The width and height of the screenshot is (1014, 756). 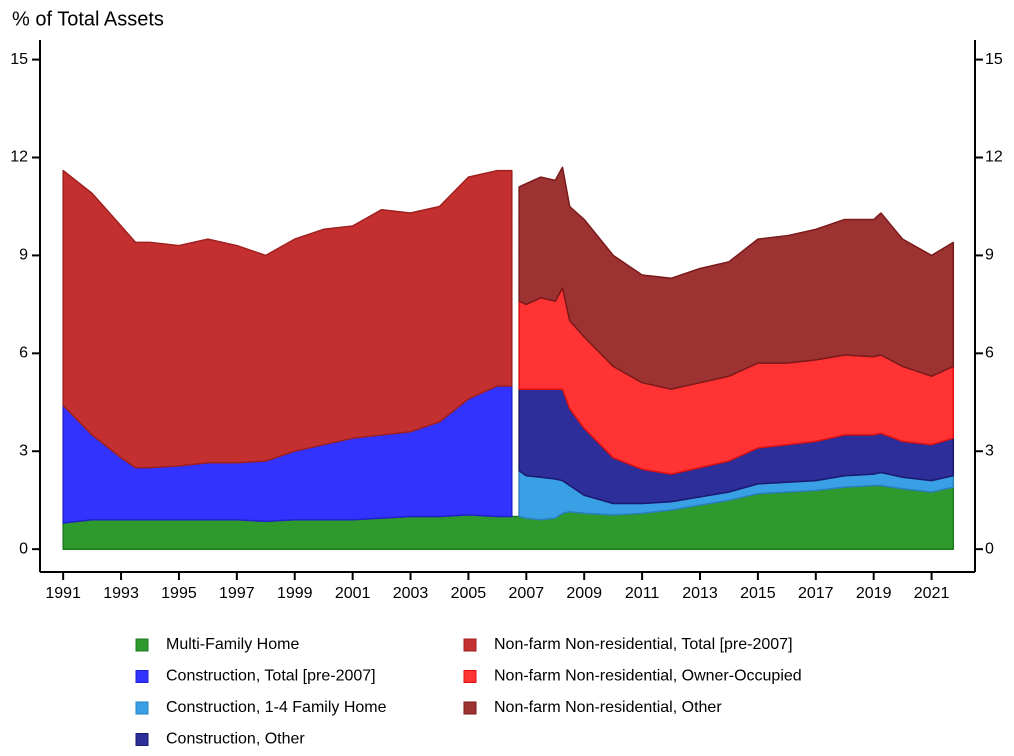 I want to click on x-tick-label: 2001, so click(x=353, y=593).